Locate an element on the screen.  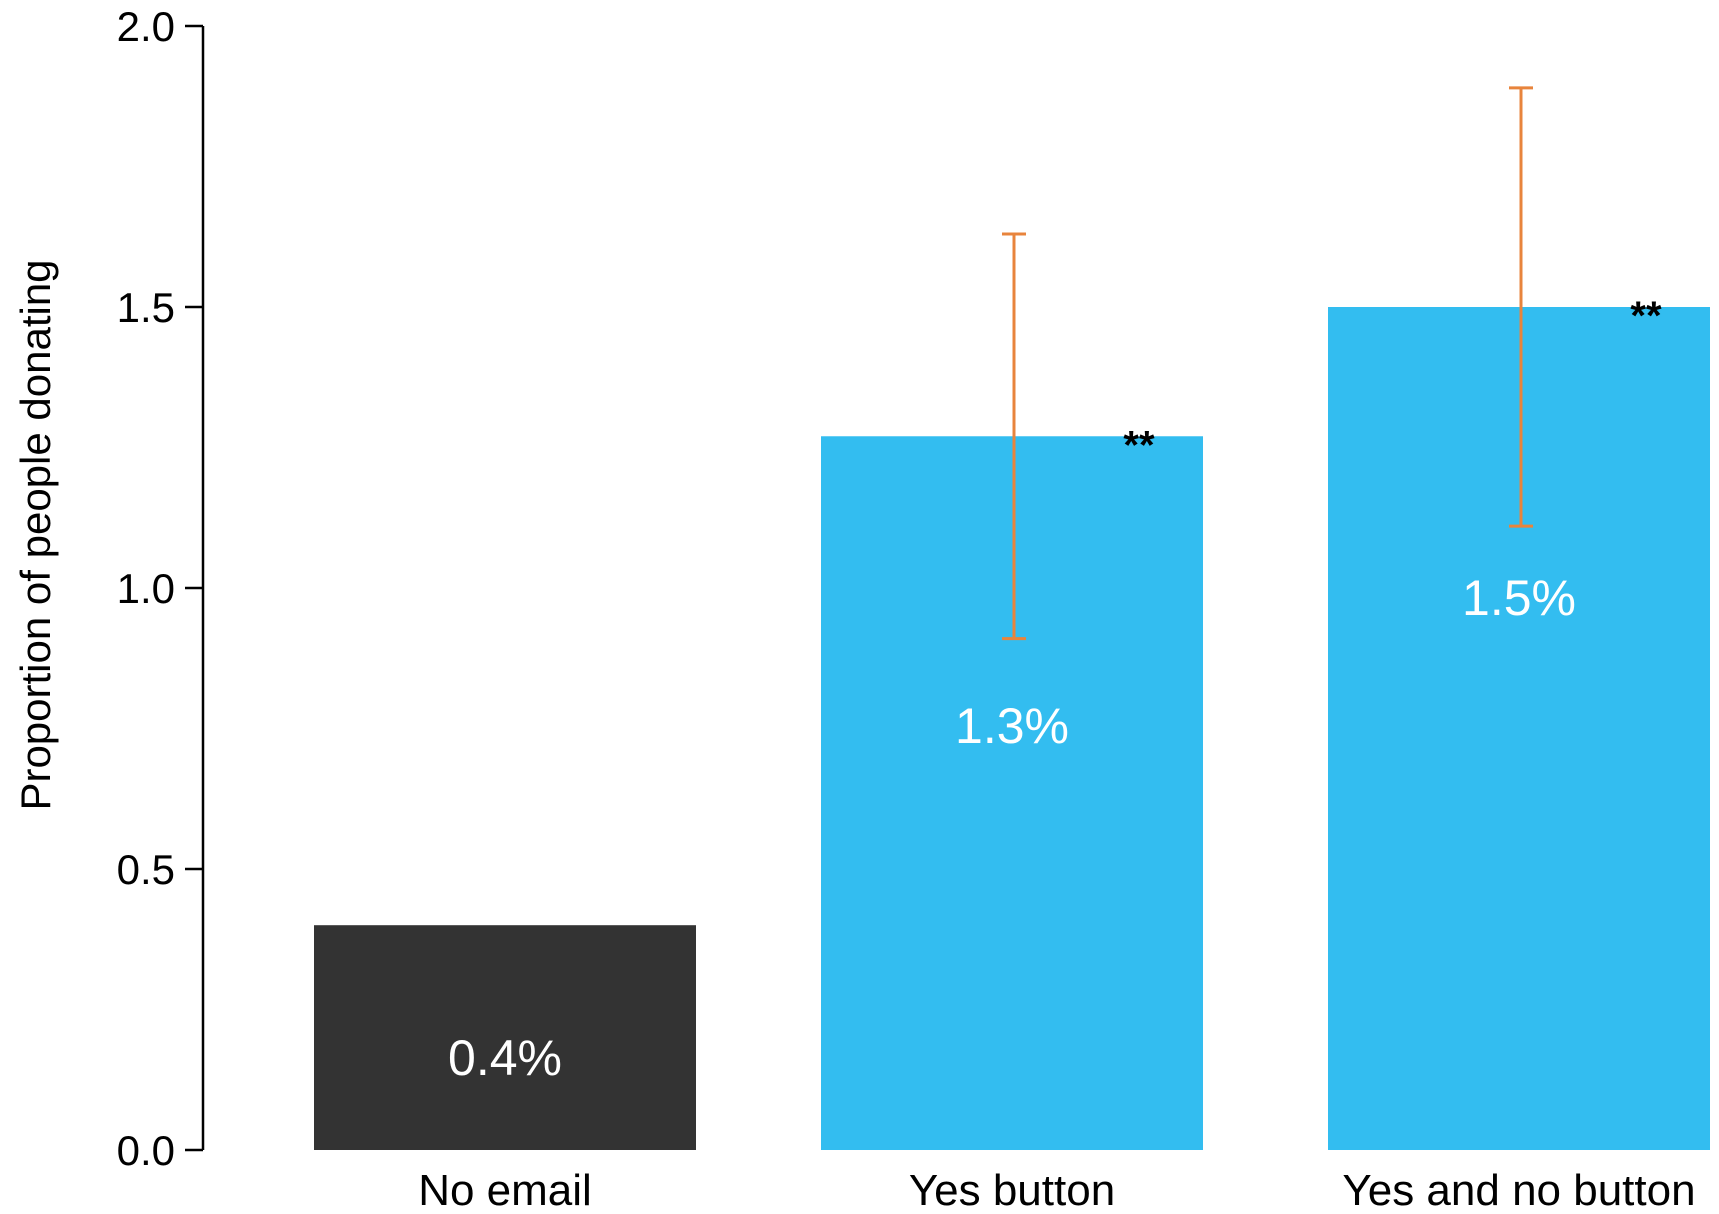
significance-label-1: ** is located at coordinates (1139, 445).